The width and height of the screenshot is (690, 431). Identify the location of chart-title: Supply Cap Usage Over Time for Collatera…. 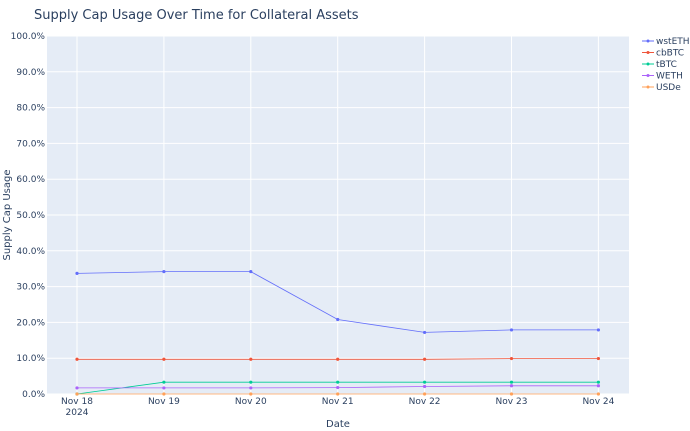
(196, 15).